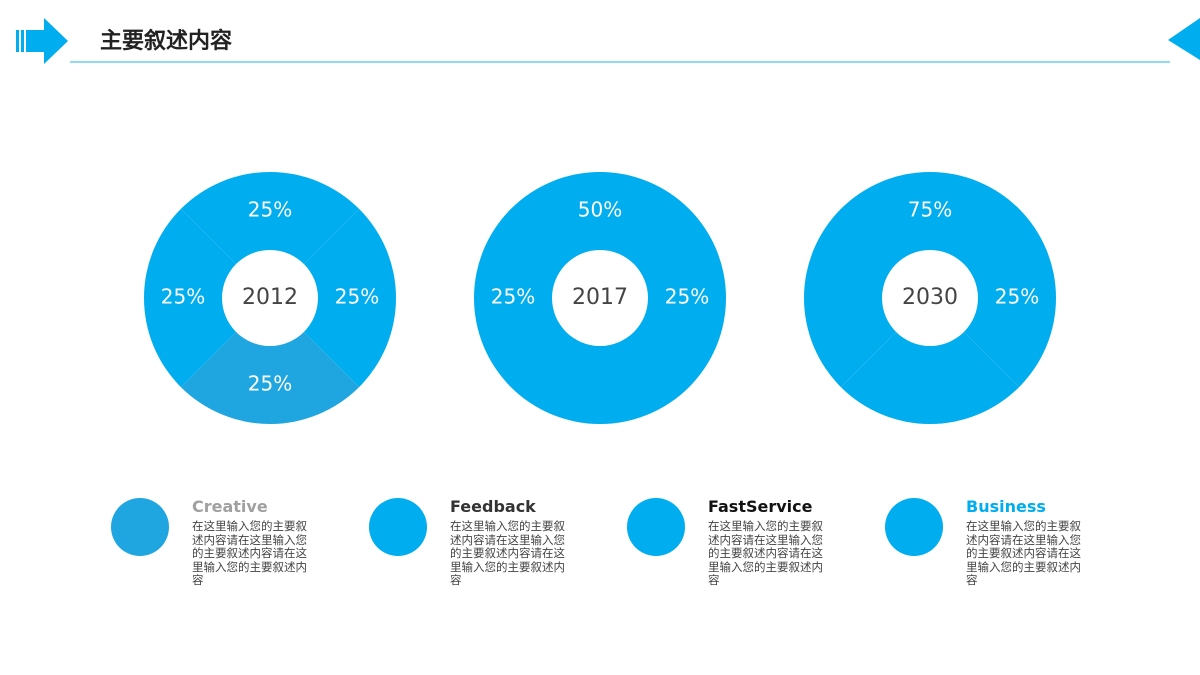  Describe the element at coordinates (760, 506) in the screenshot. I see `item-name: FastService` at that location.